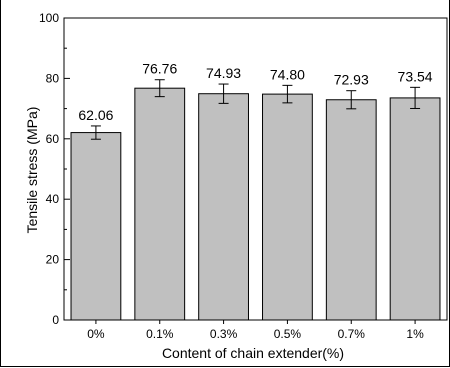 This screenshot has width=450, height=368. I want to click on data-label: 73.54, so click(415, 76).